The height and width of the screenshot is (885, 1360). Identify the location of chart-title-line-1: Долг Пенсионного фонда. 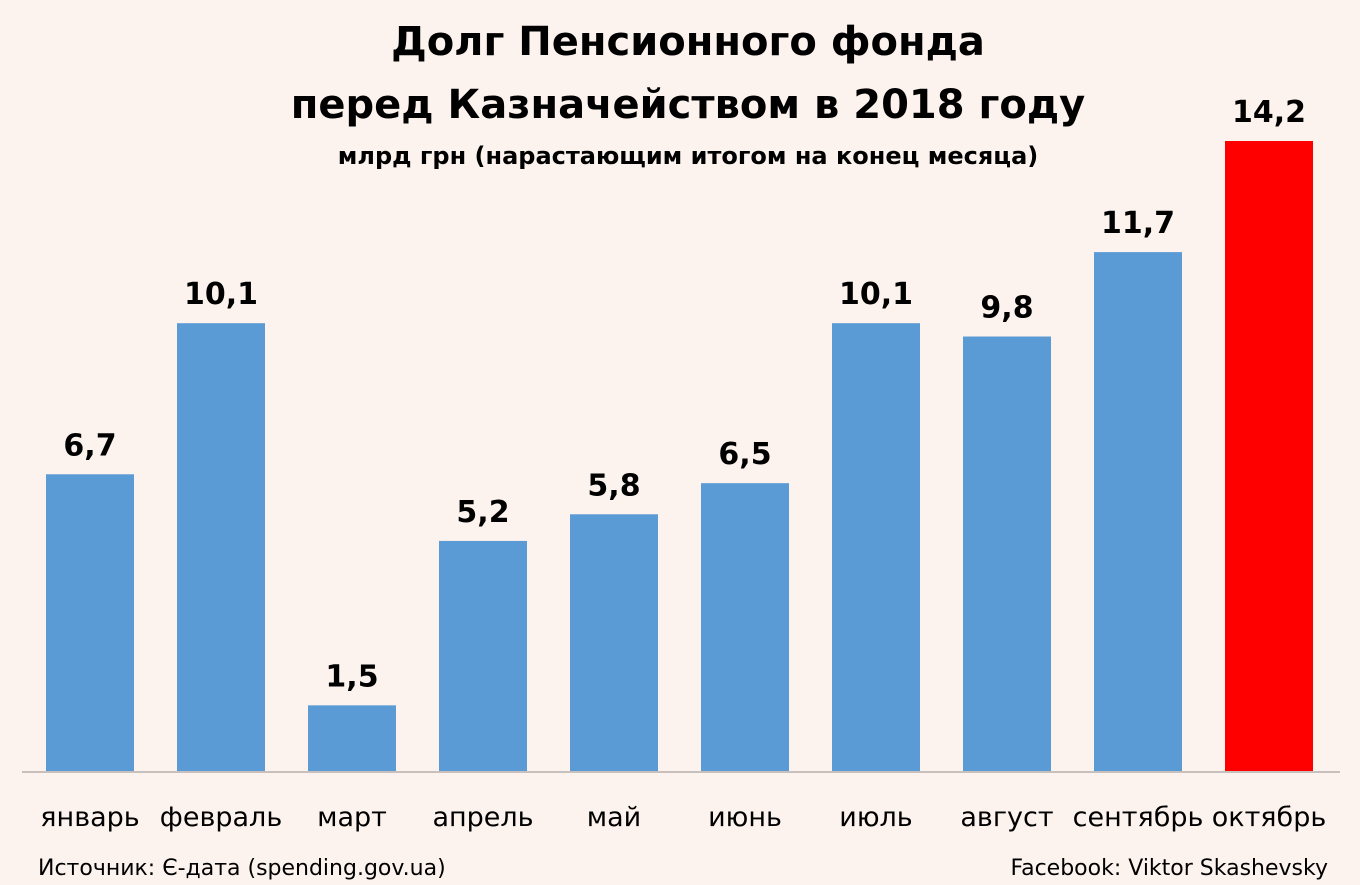
(688, 42).